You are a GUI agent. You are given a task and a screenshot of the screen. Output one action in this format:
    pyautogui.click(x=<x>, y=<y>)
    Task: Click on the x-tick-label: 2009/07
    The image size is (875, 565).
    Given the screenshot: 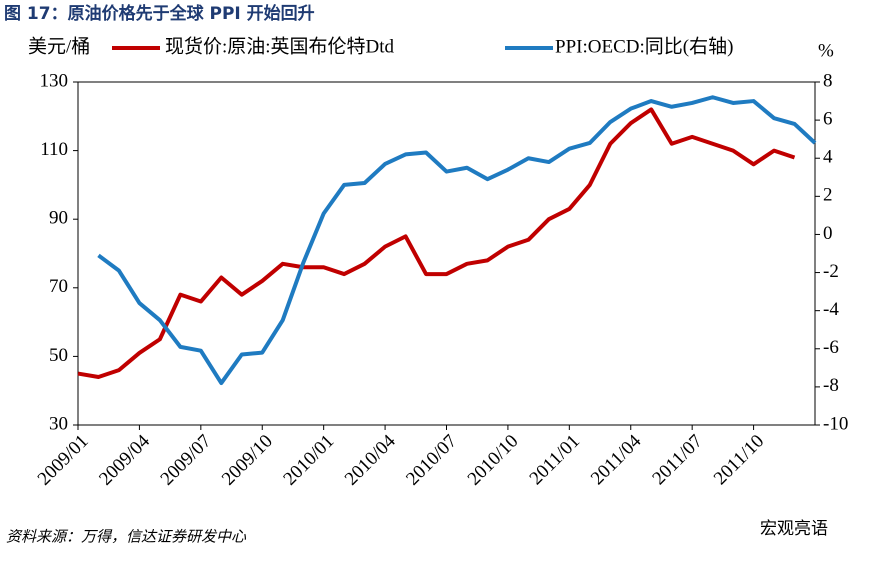 What is the action you would take?
    pyautogui.click(x=186, y=460)
    